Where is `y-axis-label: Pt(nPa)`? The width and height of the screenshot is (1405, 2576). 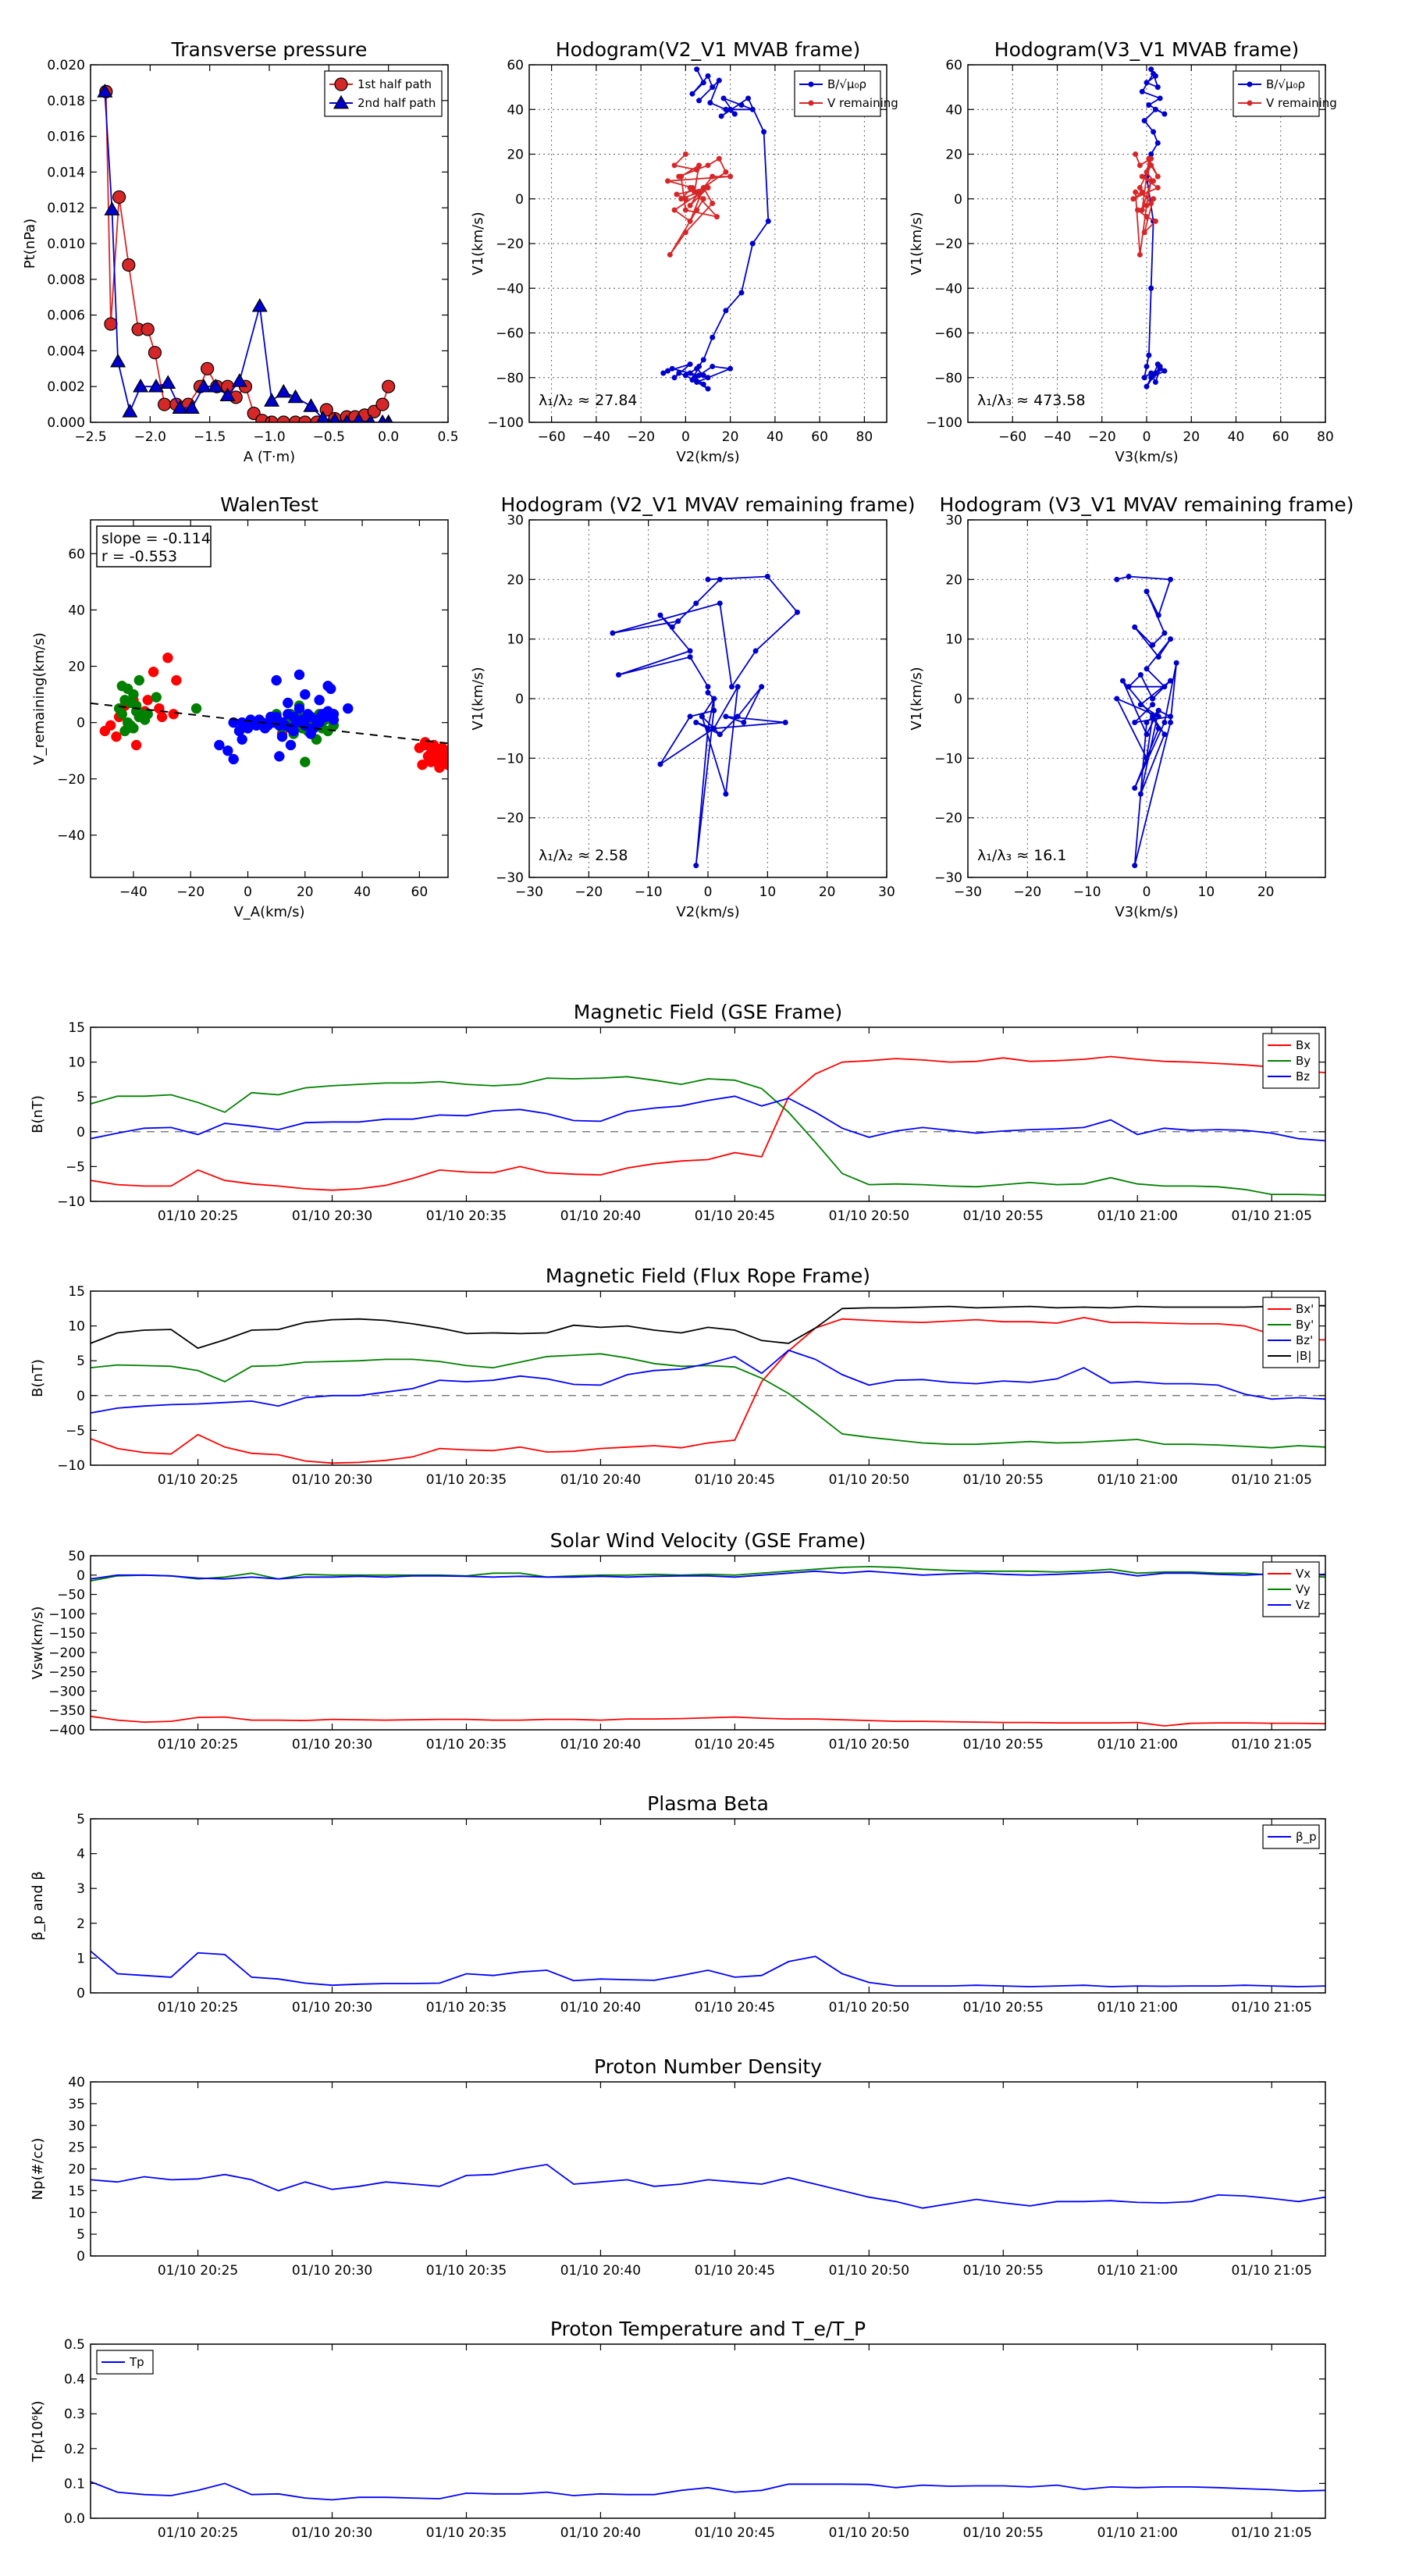 y-axis-label: Pt(nPa) is located at coordinates (30, 244).